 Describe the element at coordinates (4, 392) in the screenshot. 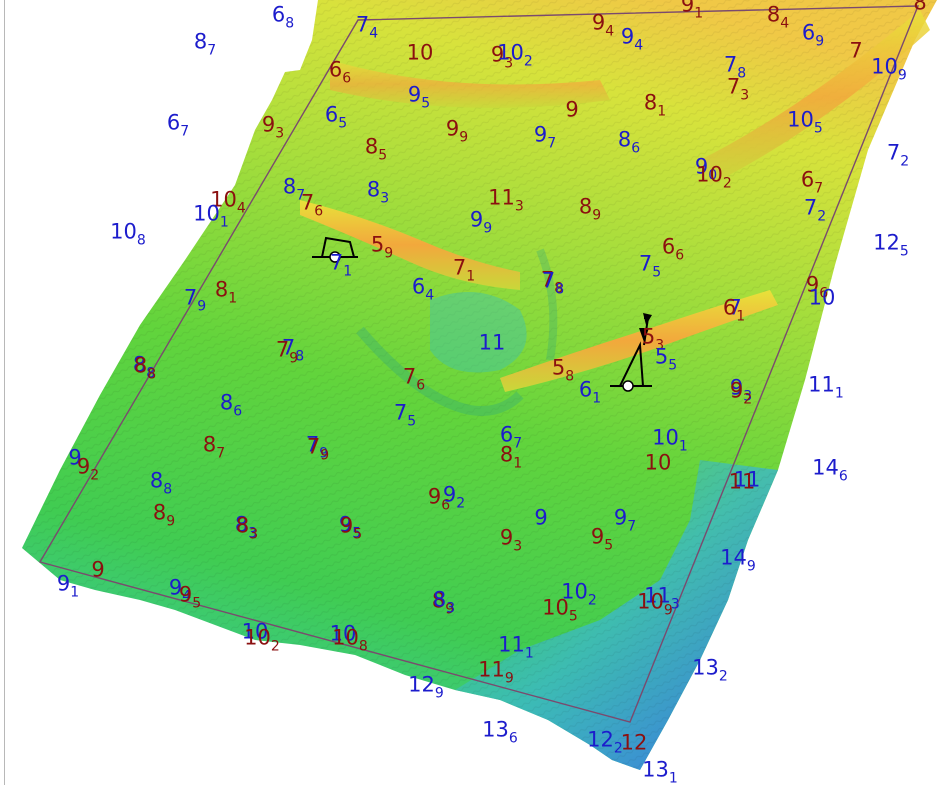

I see `viewport-border` at that location.